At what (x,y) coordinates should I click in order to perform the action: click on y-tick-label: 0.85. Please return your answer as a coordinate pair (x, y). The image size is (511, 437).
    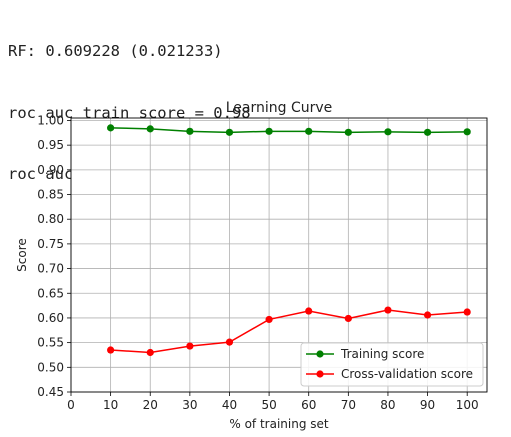
    Looking at the image, I should click on (50, 195).